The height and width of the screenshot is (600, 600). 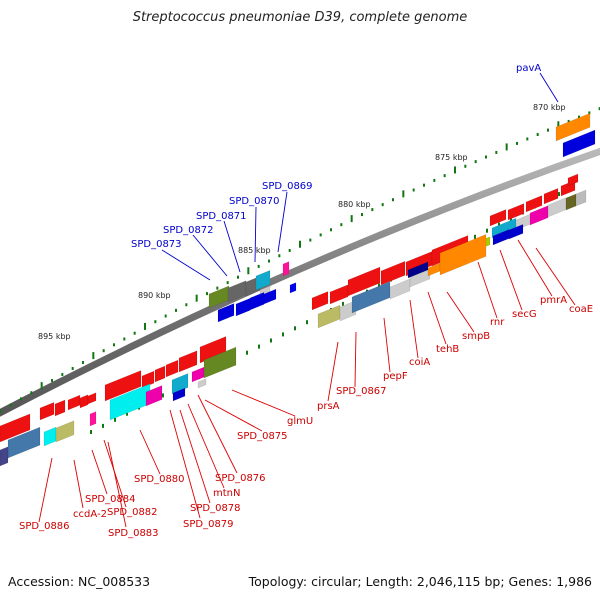 I want to click on label-ccdA-2: ccdA-2, so click(x=90, y=514).